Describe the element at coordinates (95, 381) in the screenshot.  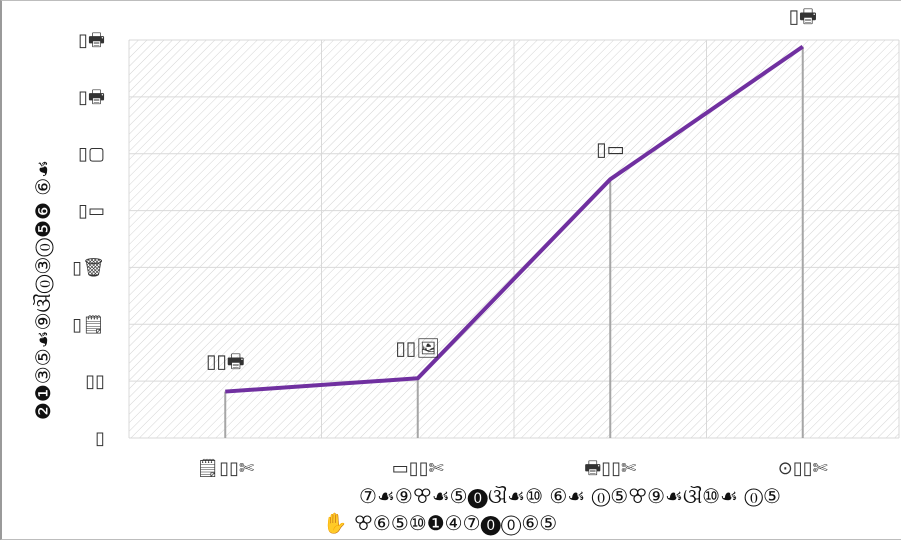
I see `y-tick-label: ▯▯` at that location.